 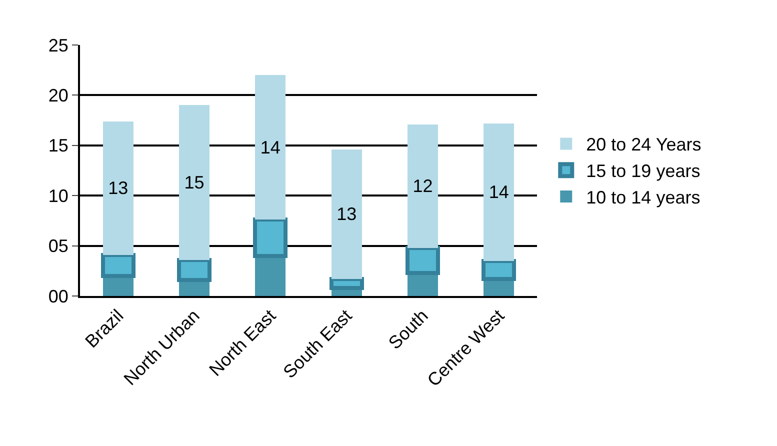 What do you see at coordinates (58, 146) in the screenshot?
I see `y-tick-label: 15` at bounding box center [58, 146].